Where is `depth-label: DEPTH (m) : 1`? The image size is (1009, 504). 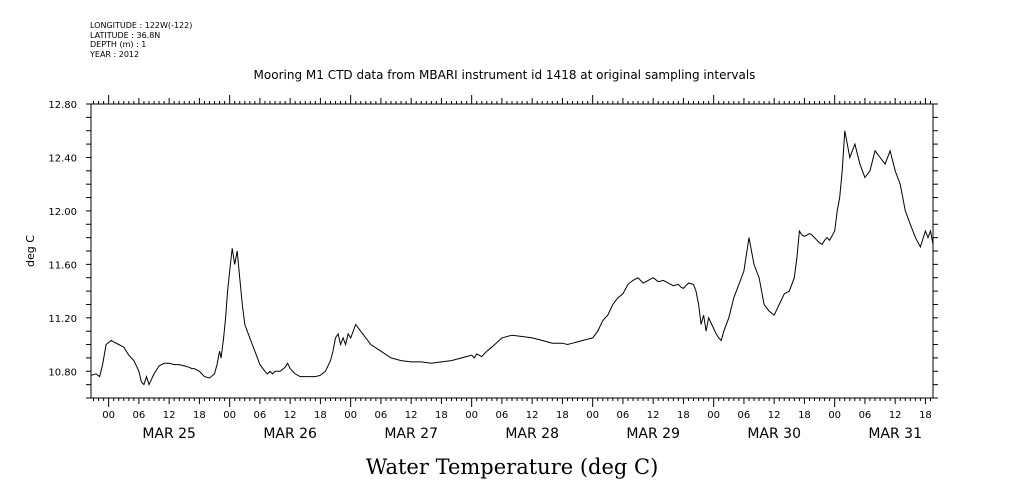
depth-label: DEPTH (m) : 1 is located at coordinates (118, 44).